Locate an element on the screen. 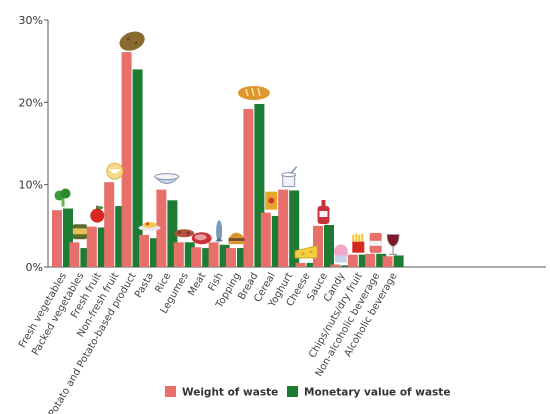  bar-weight-of-waste-chips-nuts-dry-fruit is located at coordinates (352, 260).